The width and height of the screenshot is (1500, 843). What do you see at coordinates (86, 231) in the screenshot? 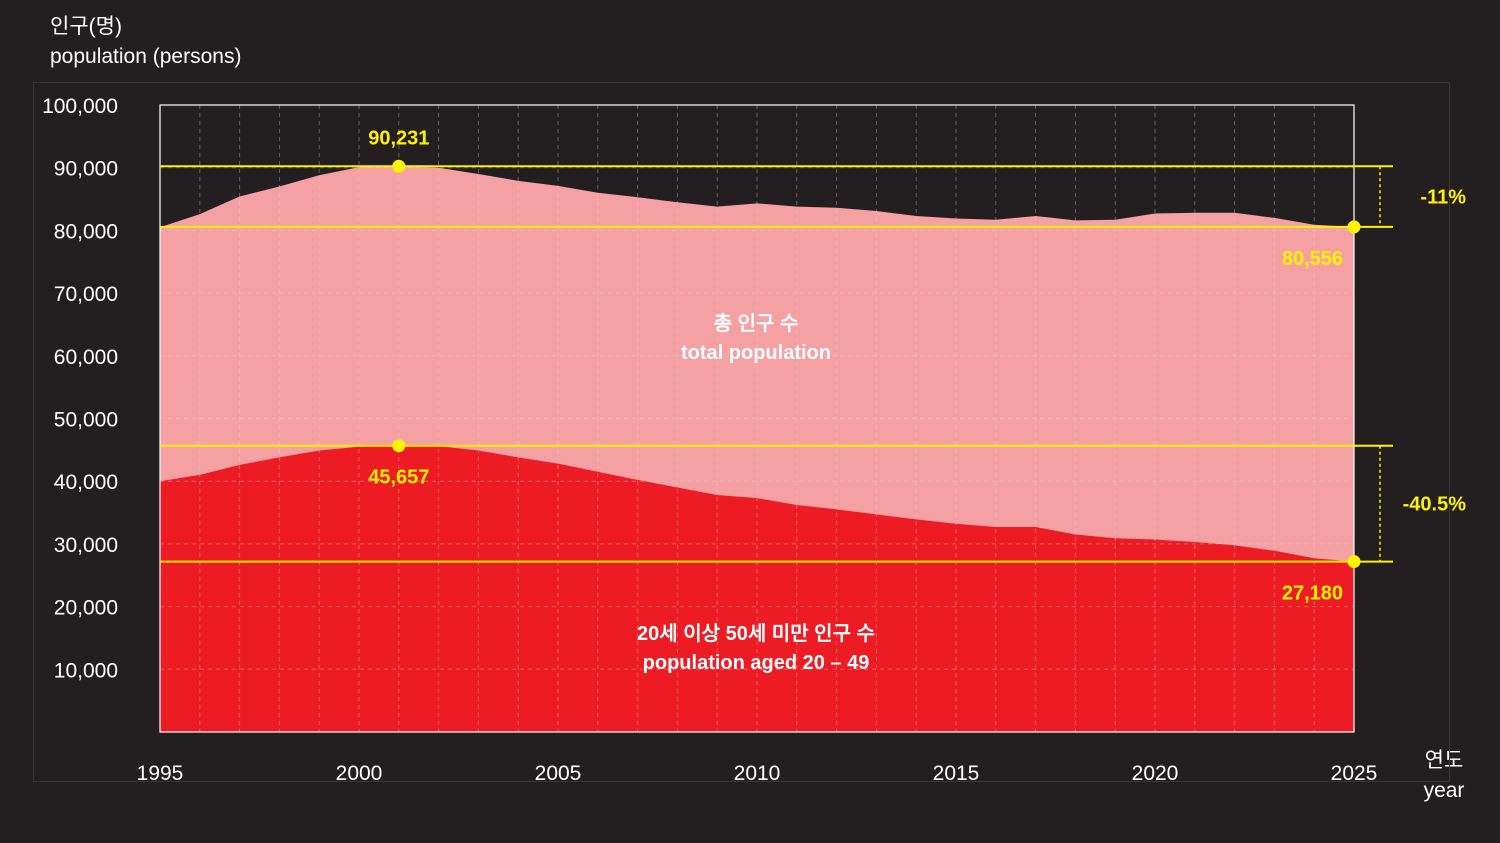
I see `y-tick-label: 80,000` at bounding box center [86, 231].